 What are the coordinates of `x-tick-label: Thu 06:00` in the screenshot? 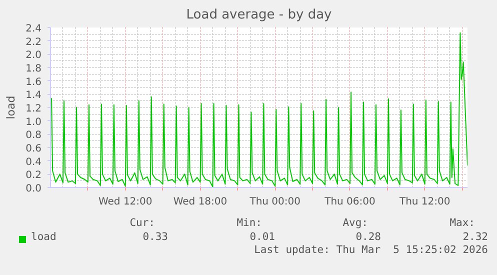 It's located at (350, 202).